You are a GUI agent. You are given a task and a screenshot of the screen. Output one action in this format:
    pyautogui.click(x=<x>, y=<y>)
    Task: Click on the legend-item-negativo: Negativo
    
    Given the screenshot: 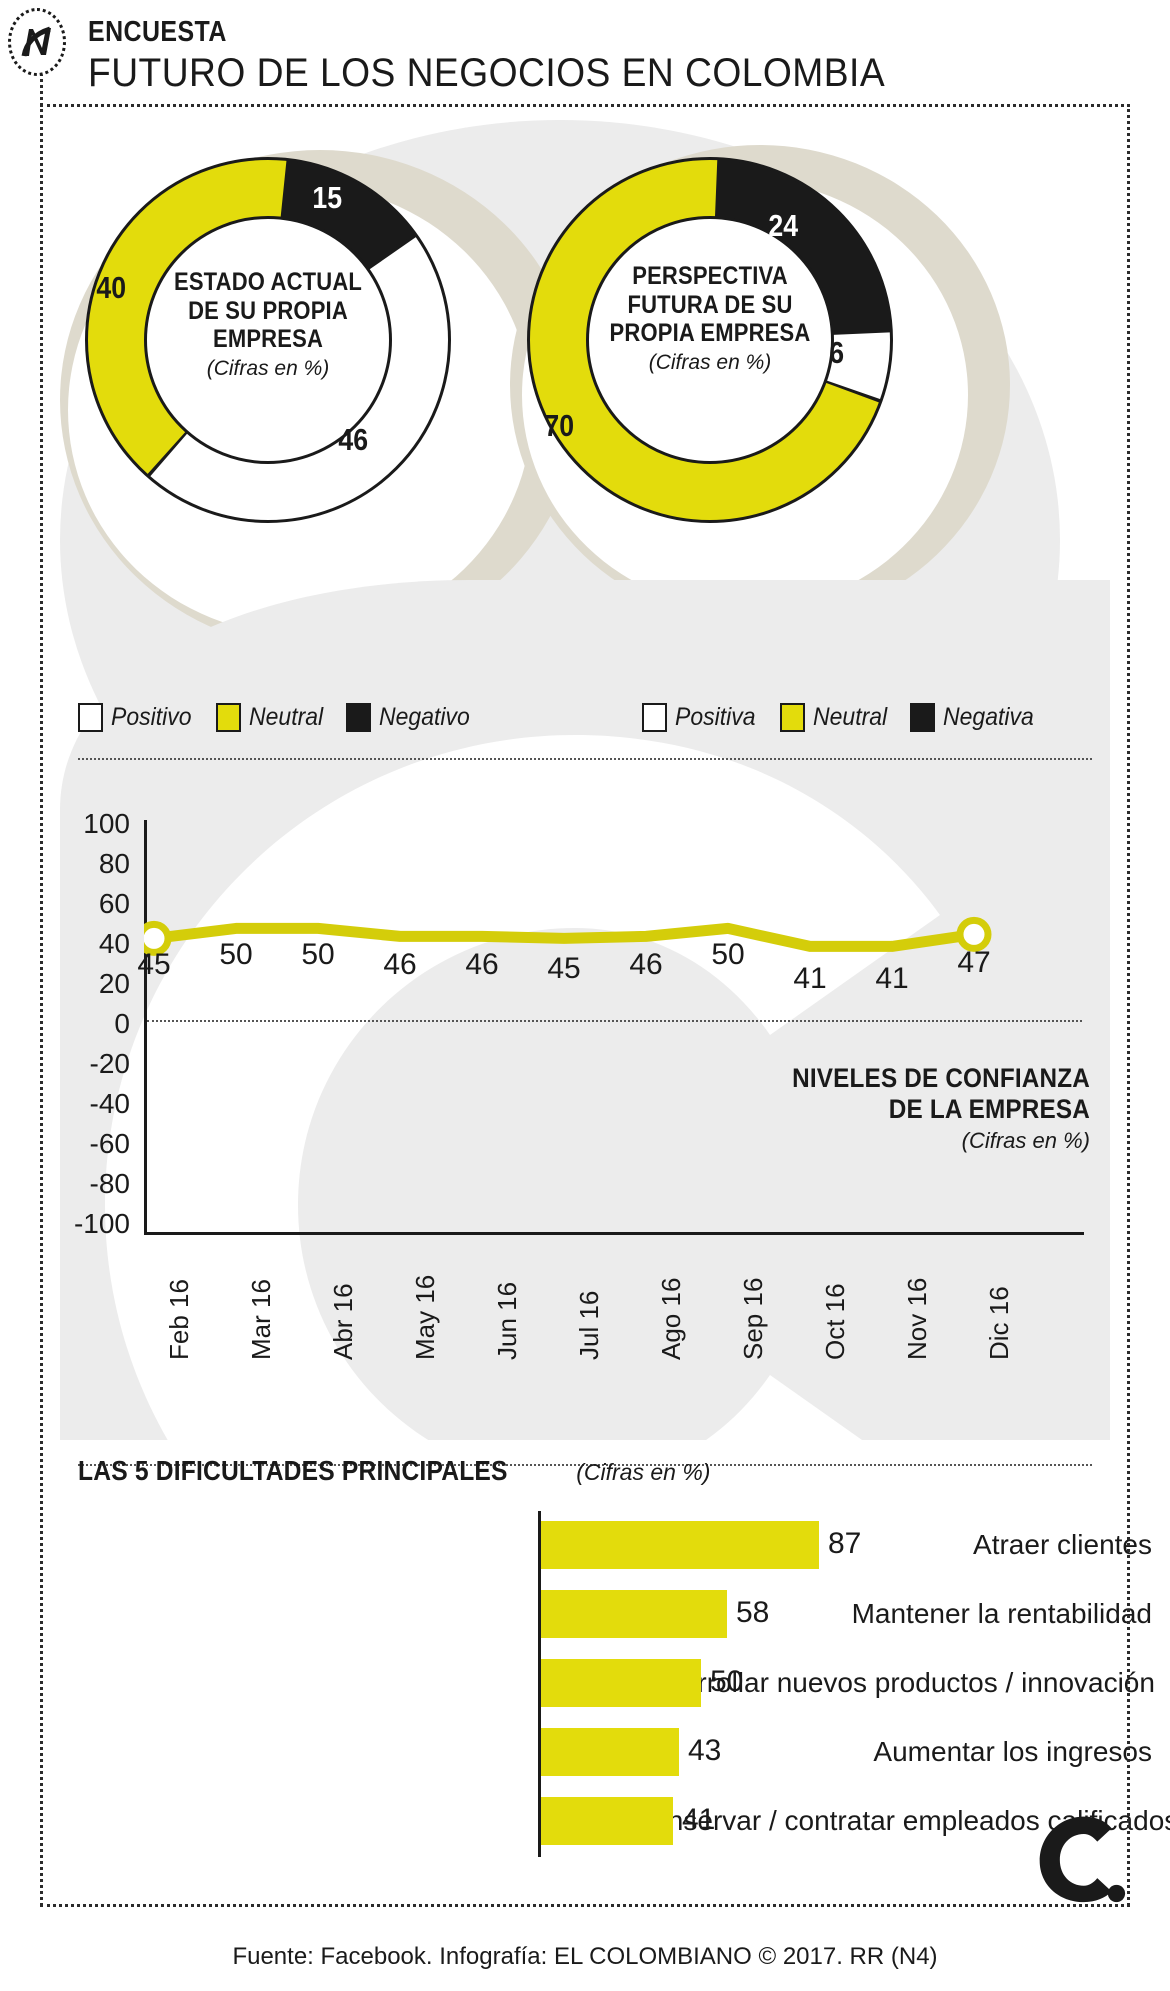 What is the action you would take?
    pyautogui.click(x=412, y=717)
    